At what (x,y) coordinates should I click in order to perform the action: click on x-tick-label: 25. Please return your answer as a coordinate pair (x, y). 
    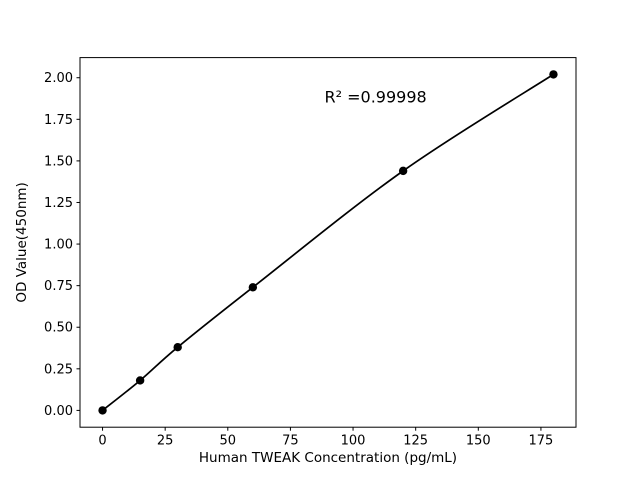
    Looking at the image, I should click on (165, 441).